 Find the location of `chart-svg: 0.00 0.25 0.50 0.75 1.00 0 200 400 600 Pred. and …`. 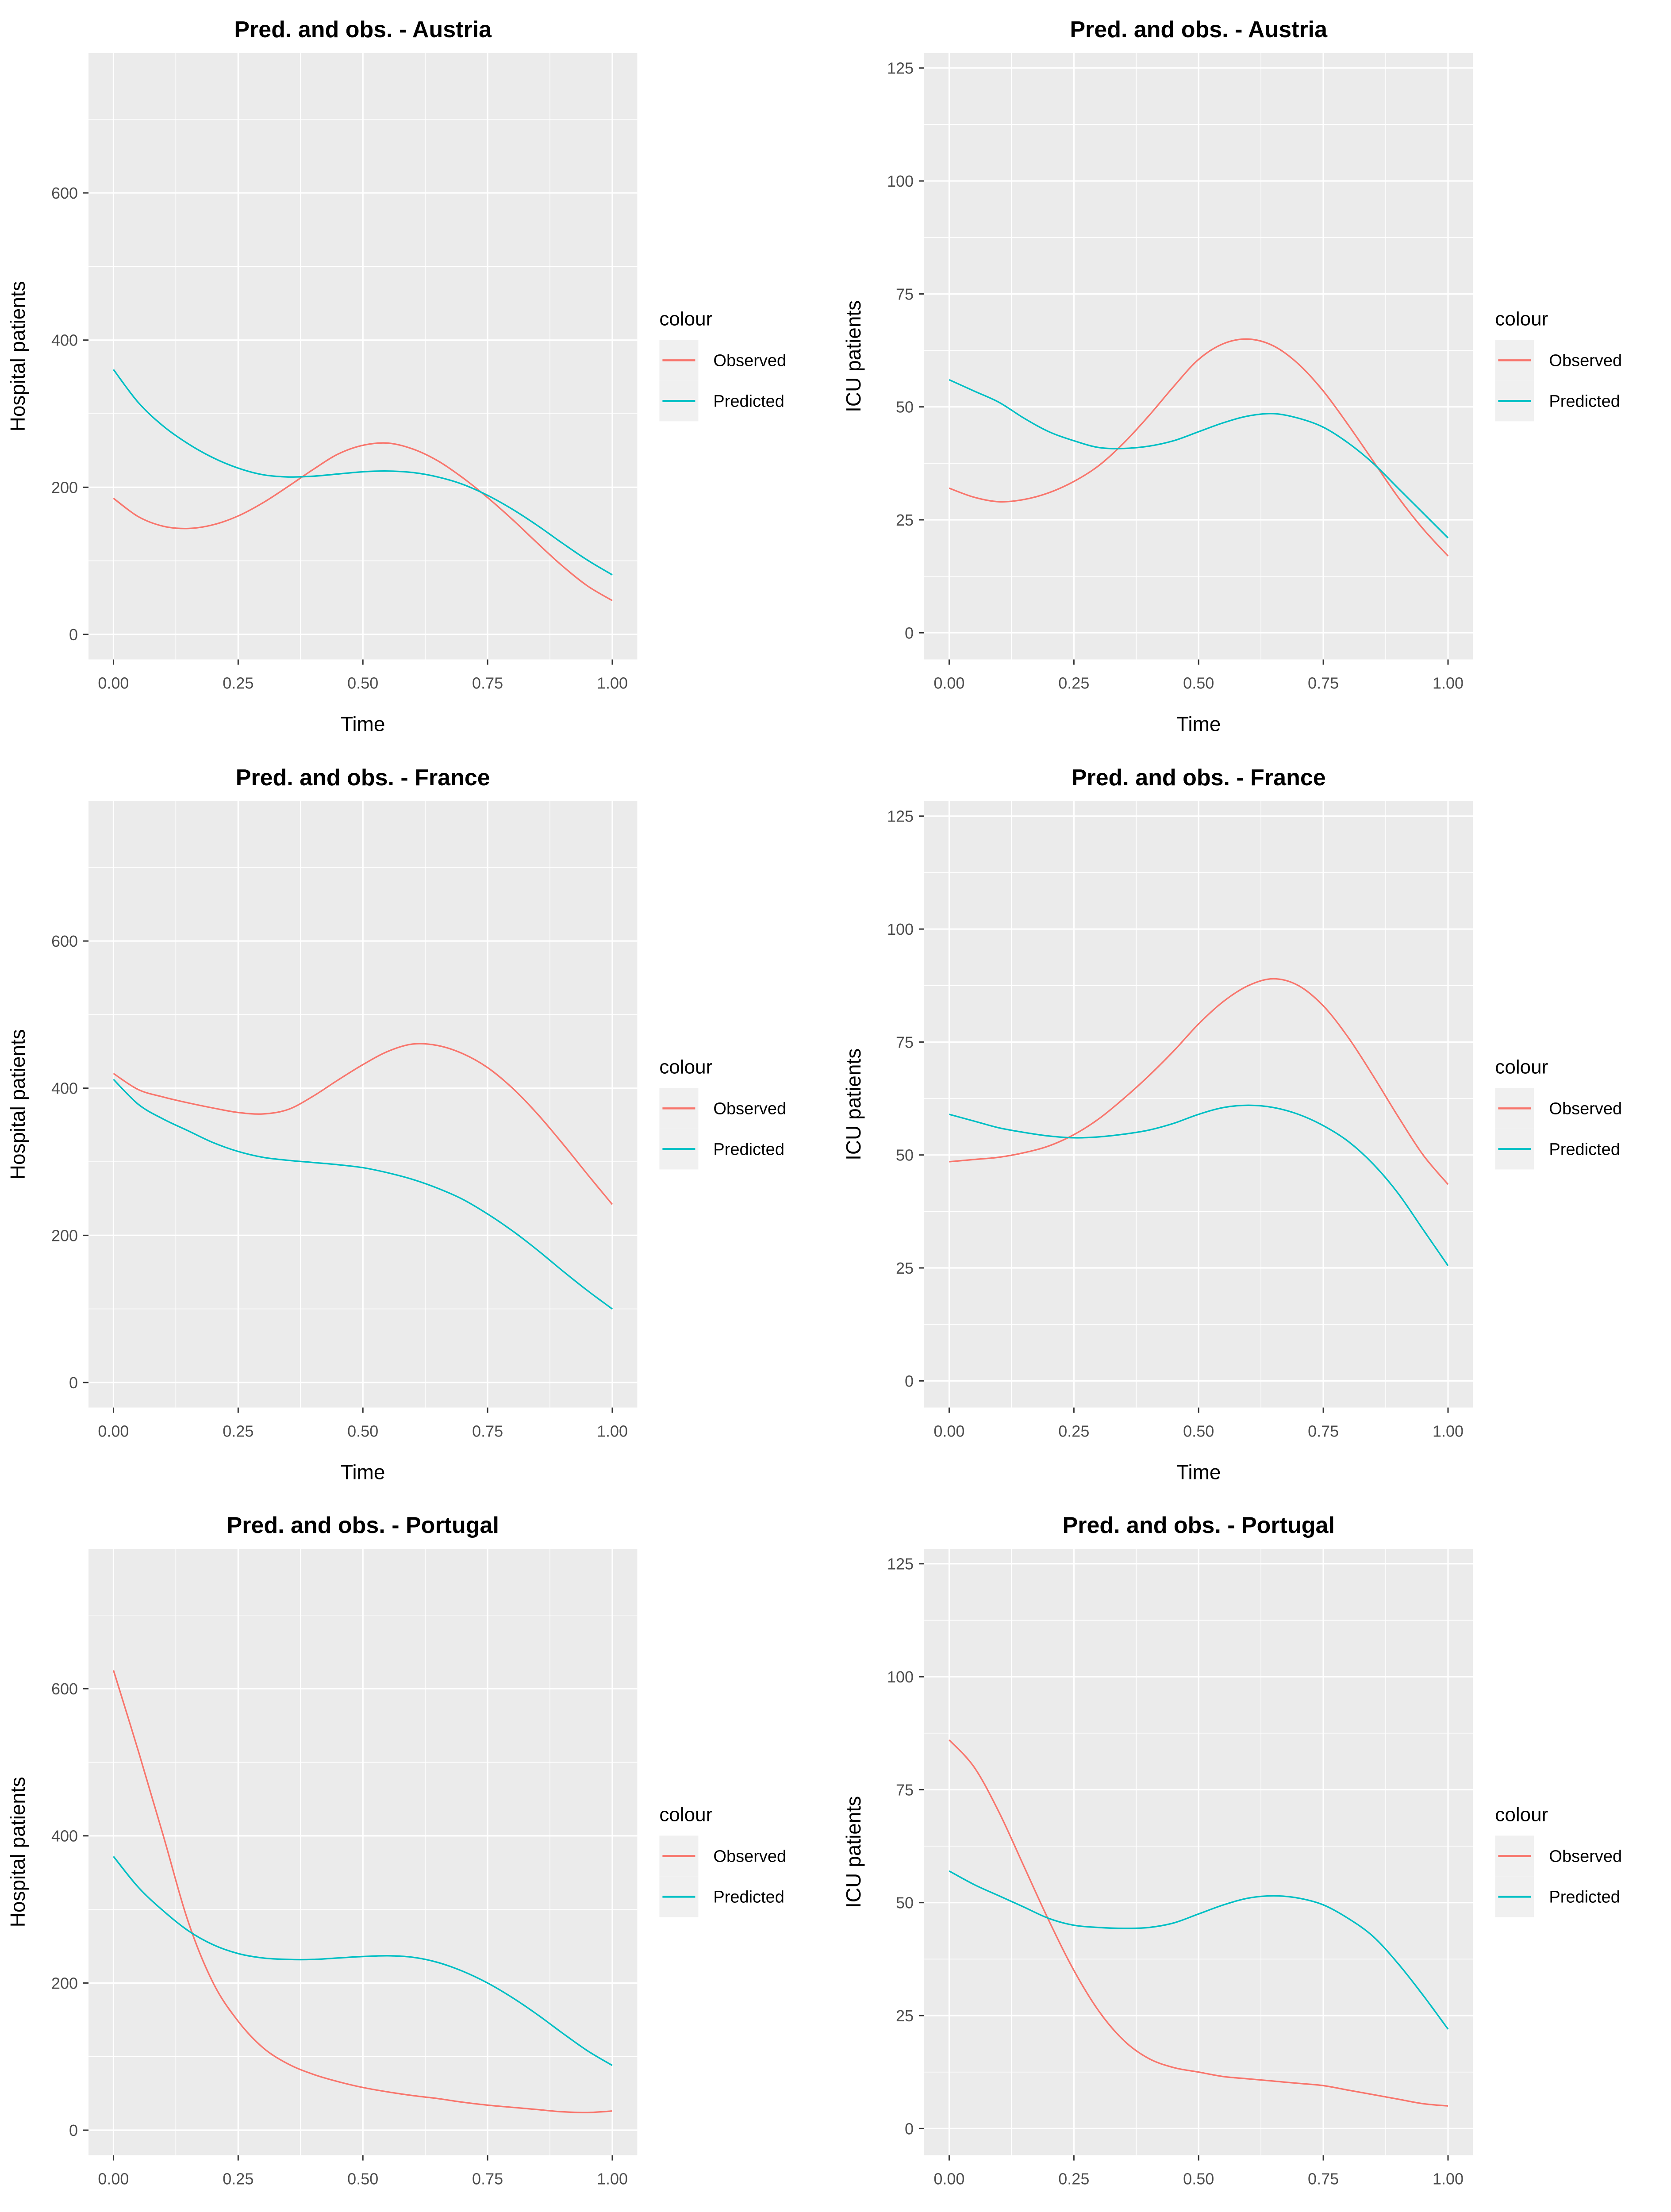

chart-svg: 0.00 0.25 0.50 0.75 1.00 0 200 400 600 Pred. and … is located at coordinates (396, 1862).